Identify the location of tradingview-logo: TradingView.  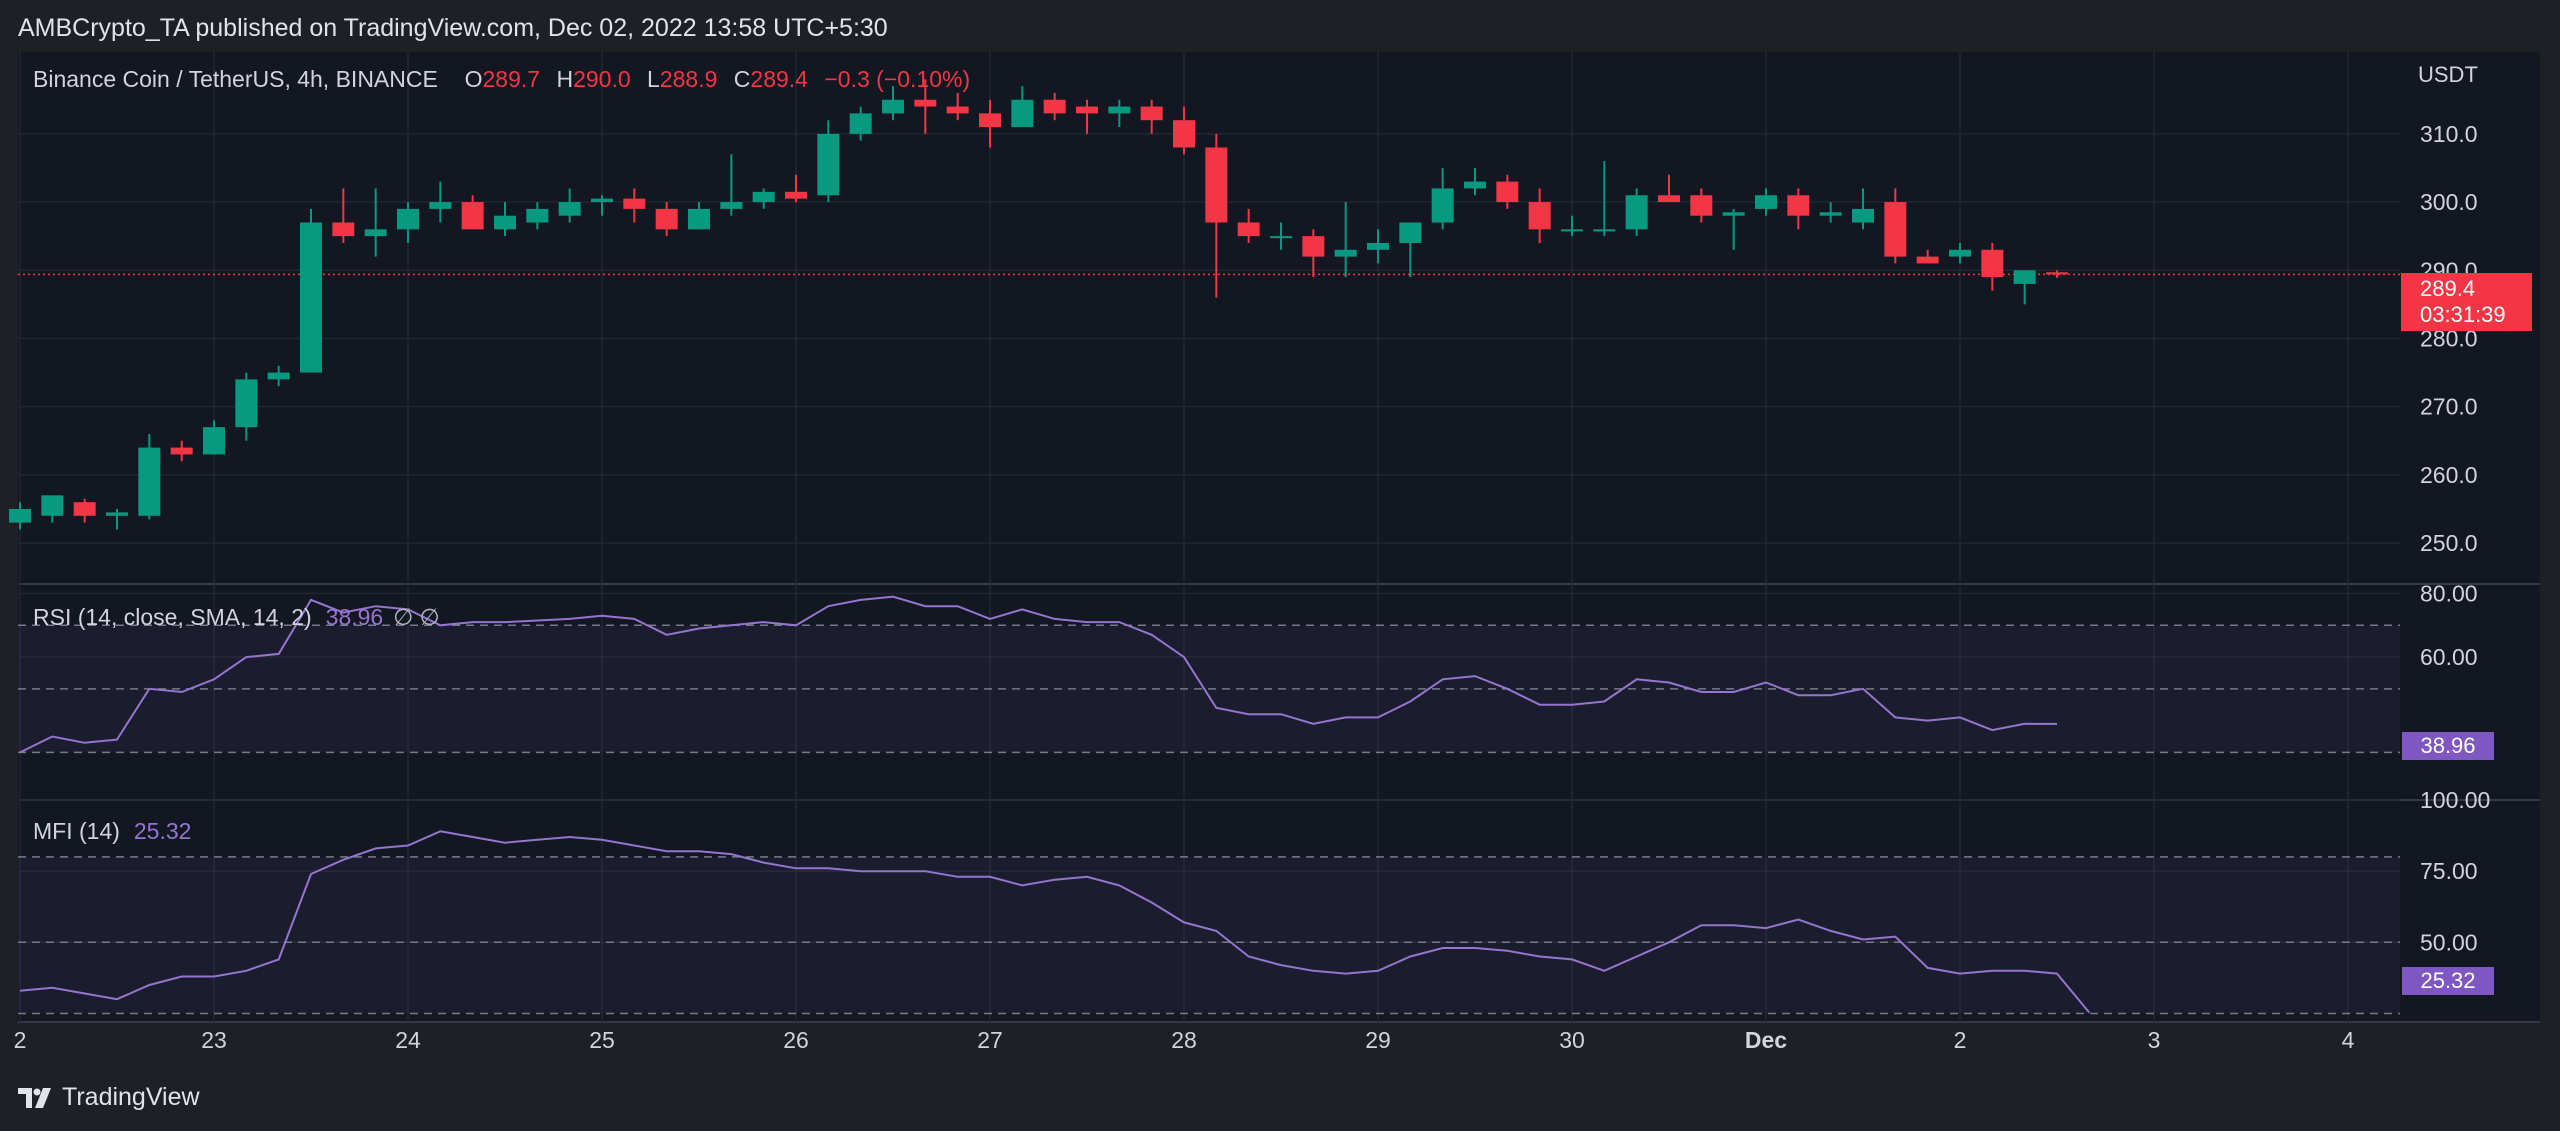
(109, 1097).